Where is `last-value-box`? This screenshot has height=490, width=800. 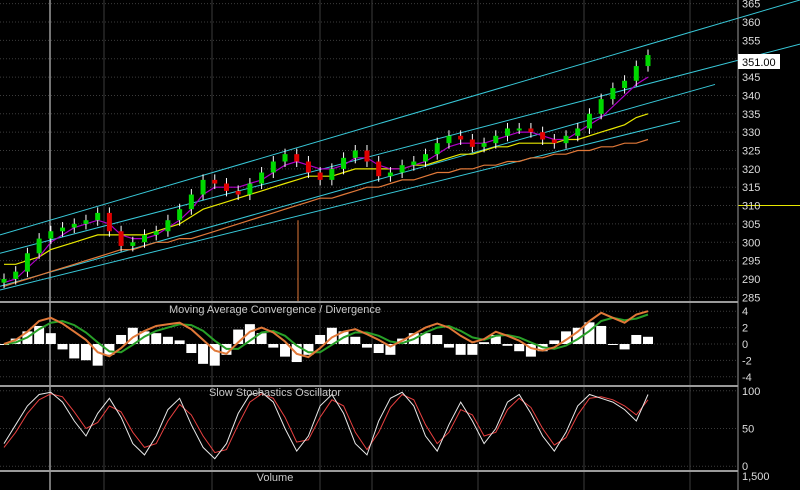 last-value-box is located at coordinates (759, 61).